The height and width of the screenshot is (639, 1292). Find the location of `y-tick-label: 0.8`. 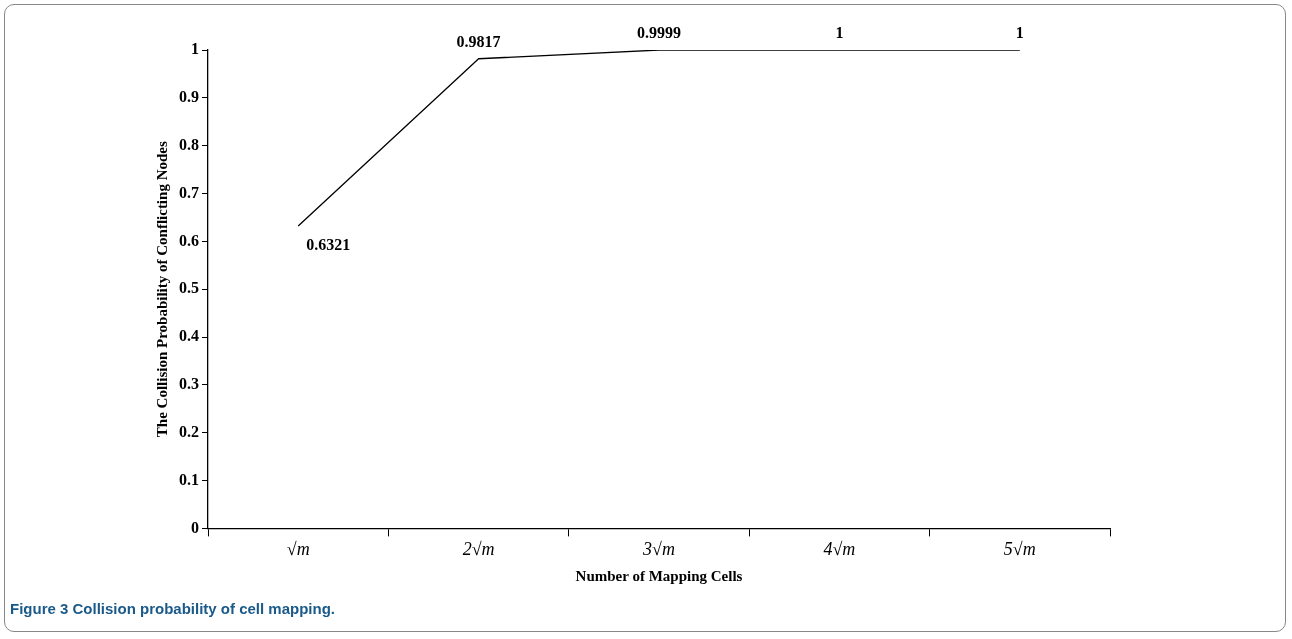

y-tick-label: 0.8 is located at coordinates (189, 144).